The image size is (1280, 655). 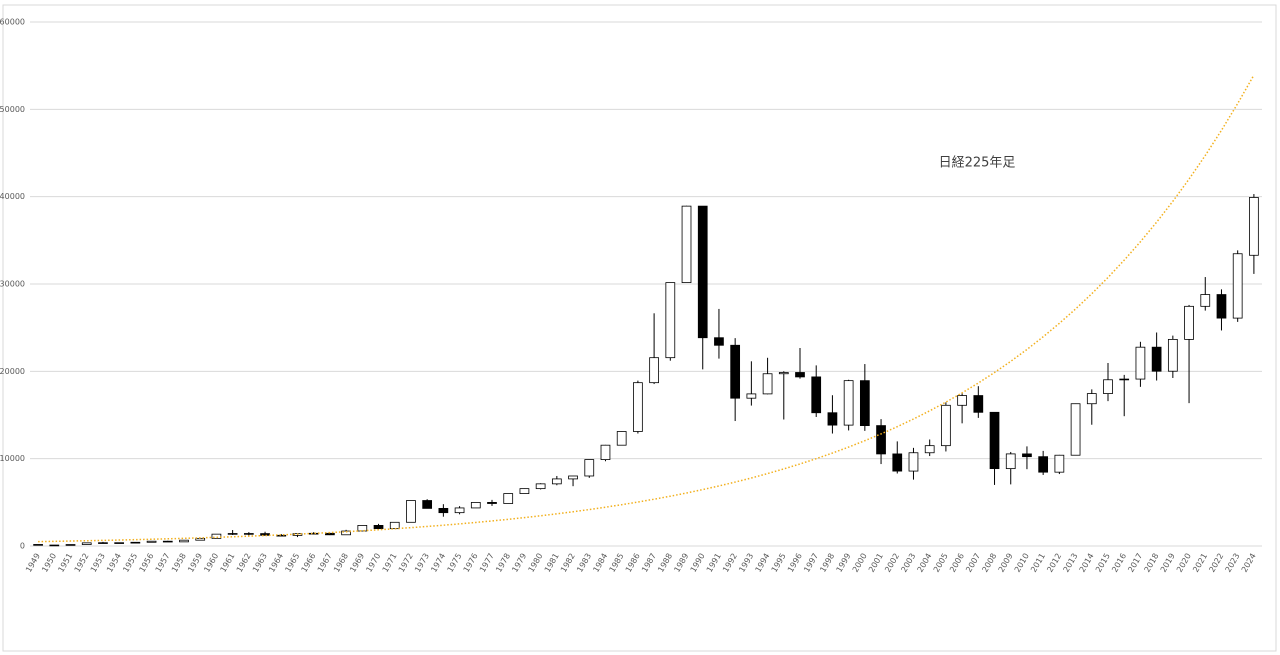 I want to click on y-tick-label: 20000, so click(x=12, y=371).